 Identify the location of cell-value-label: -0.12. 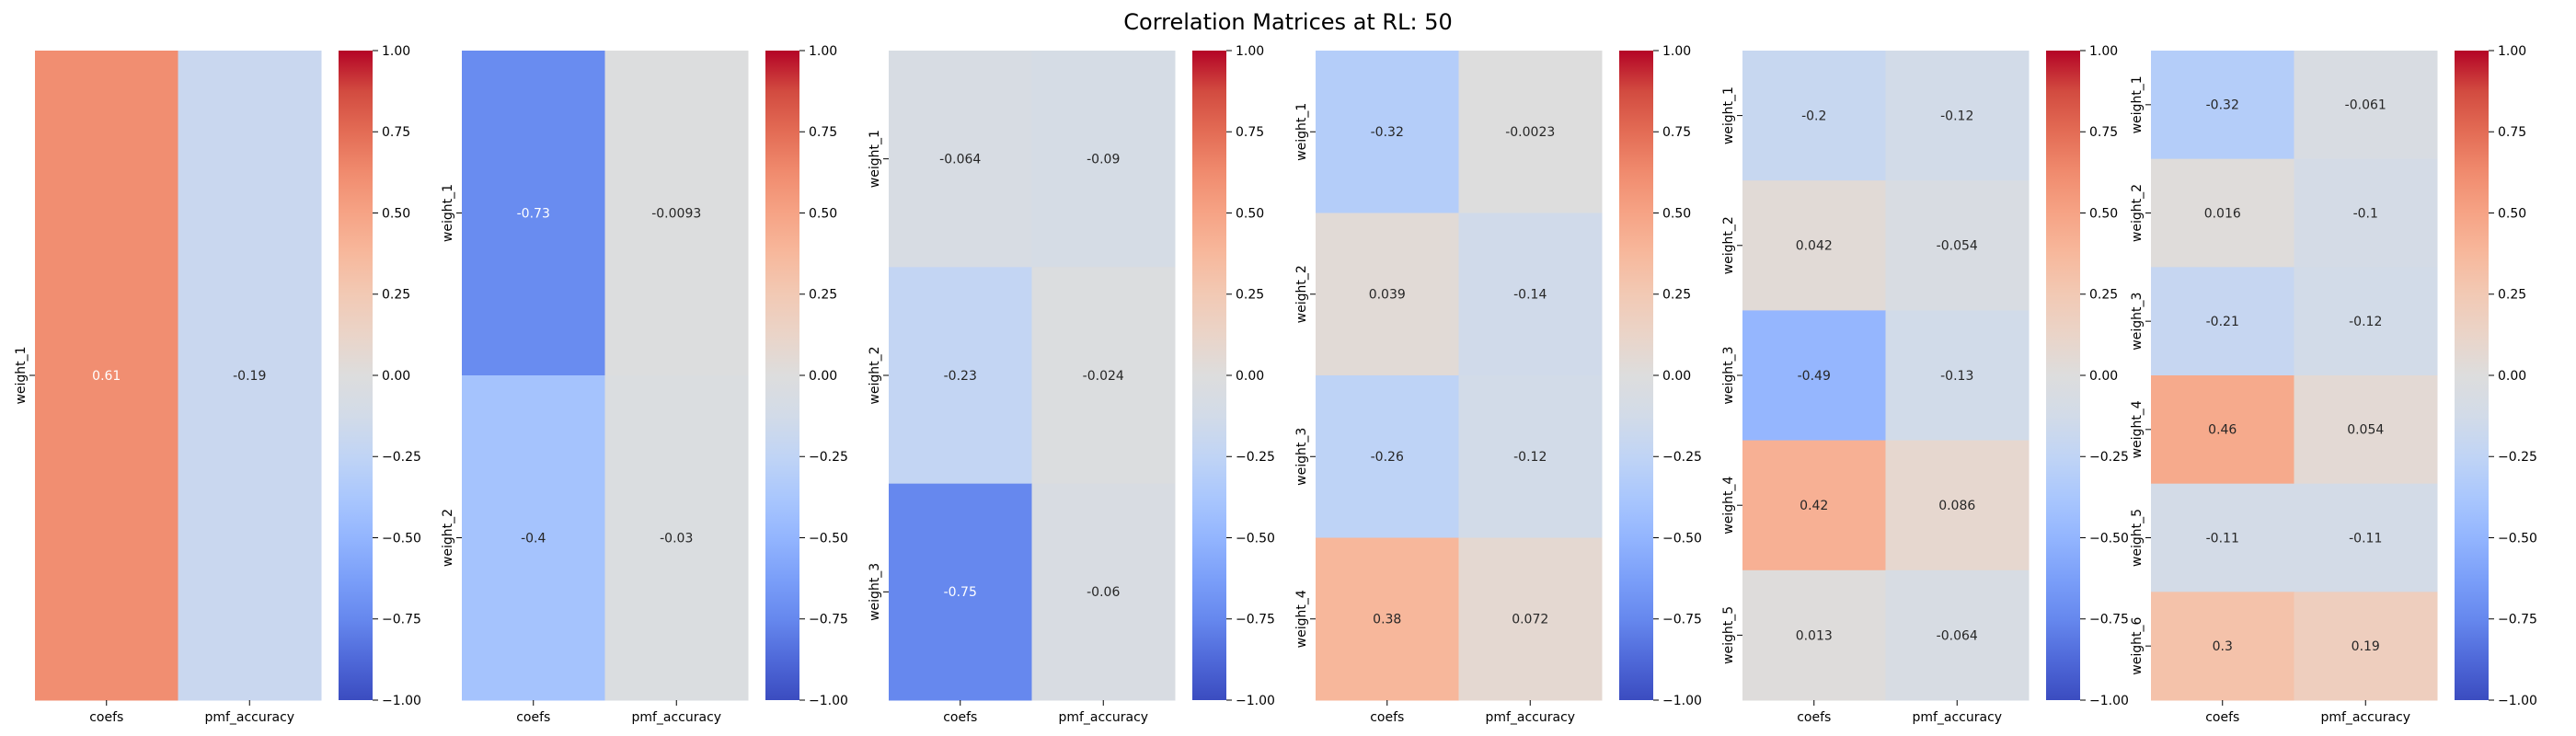
(1530, 457).